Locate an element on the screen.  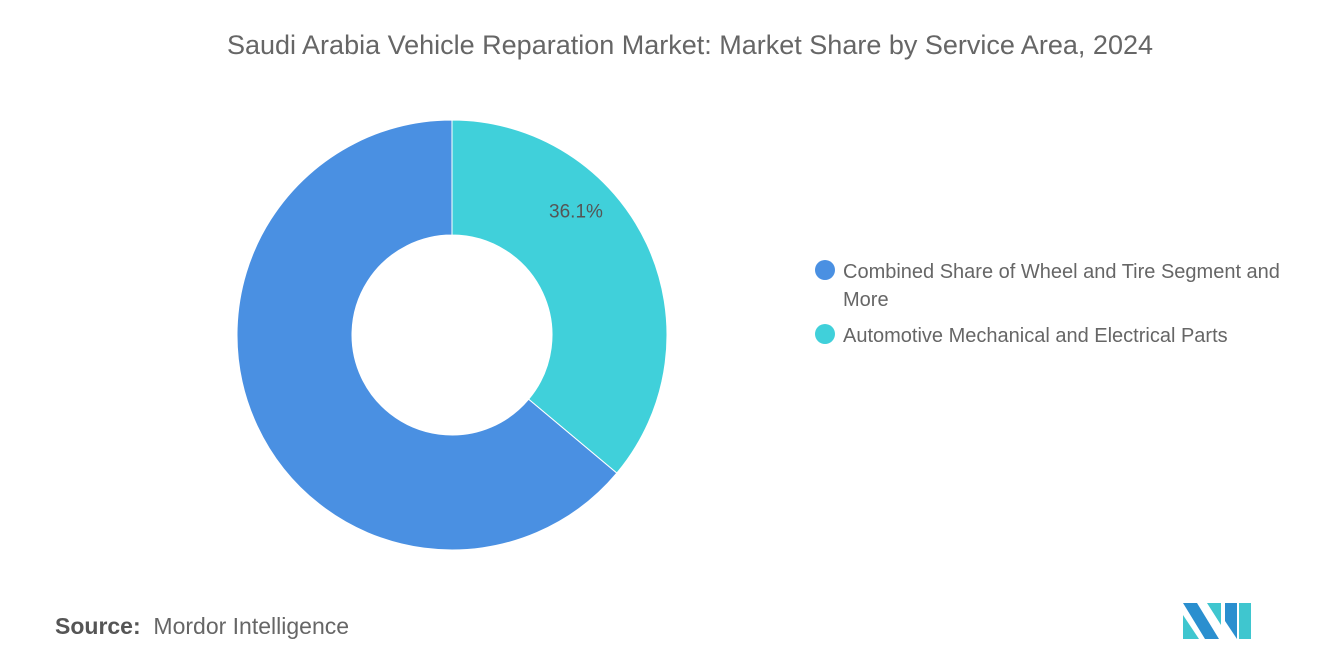
source-note: Source: Mordor Intelligence is located at coordinates (202, 626).